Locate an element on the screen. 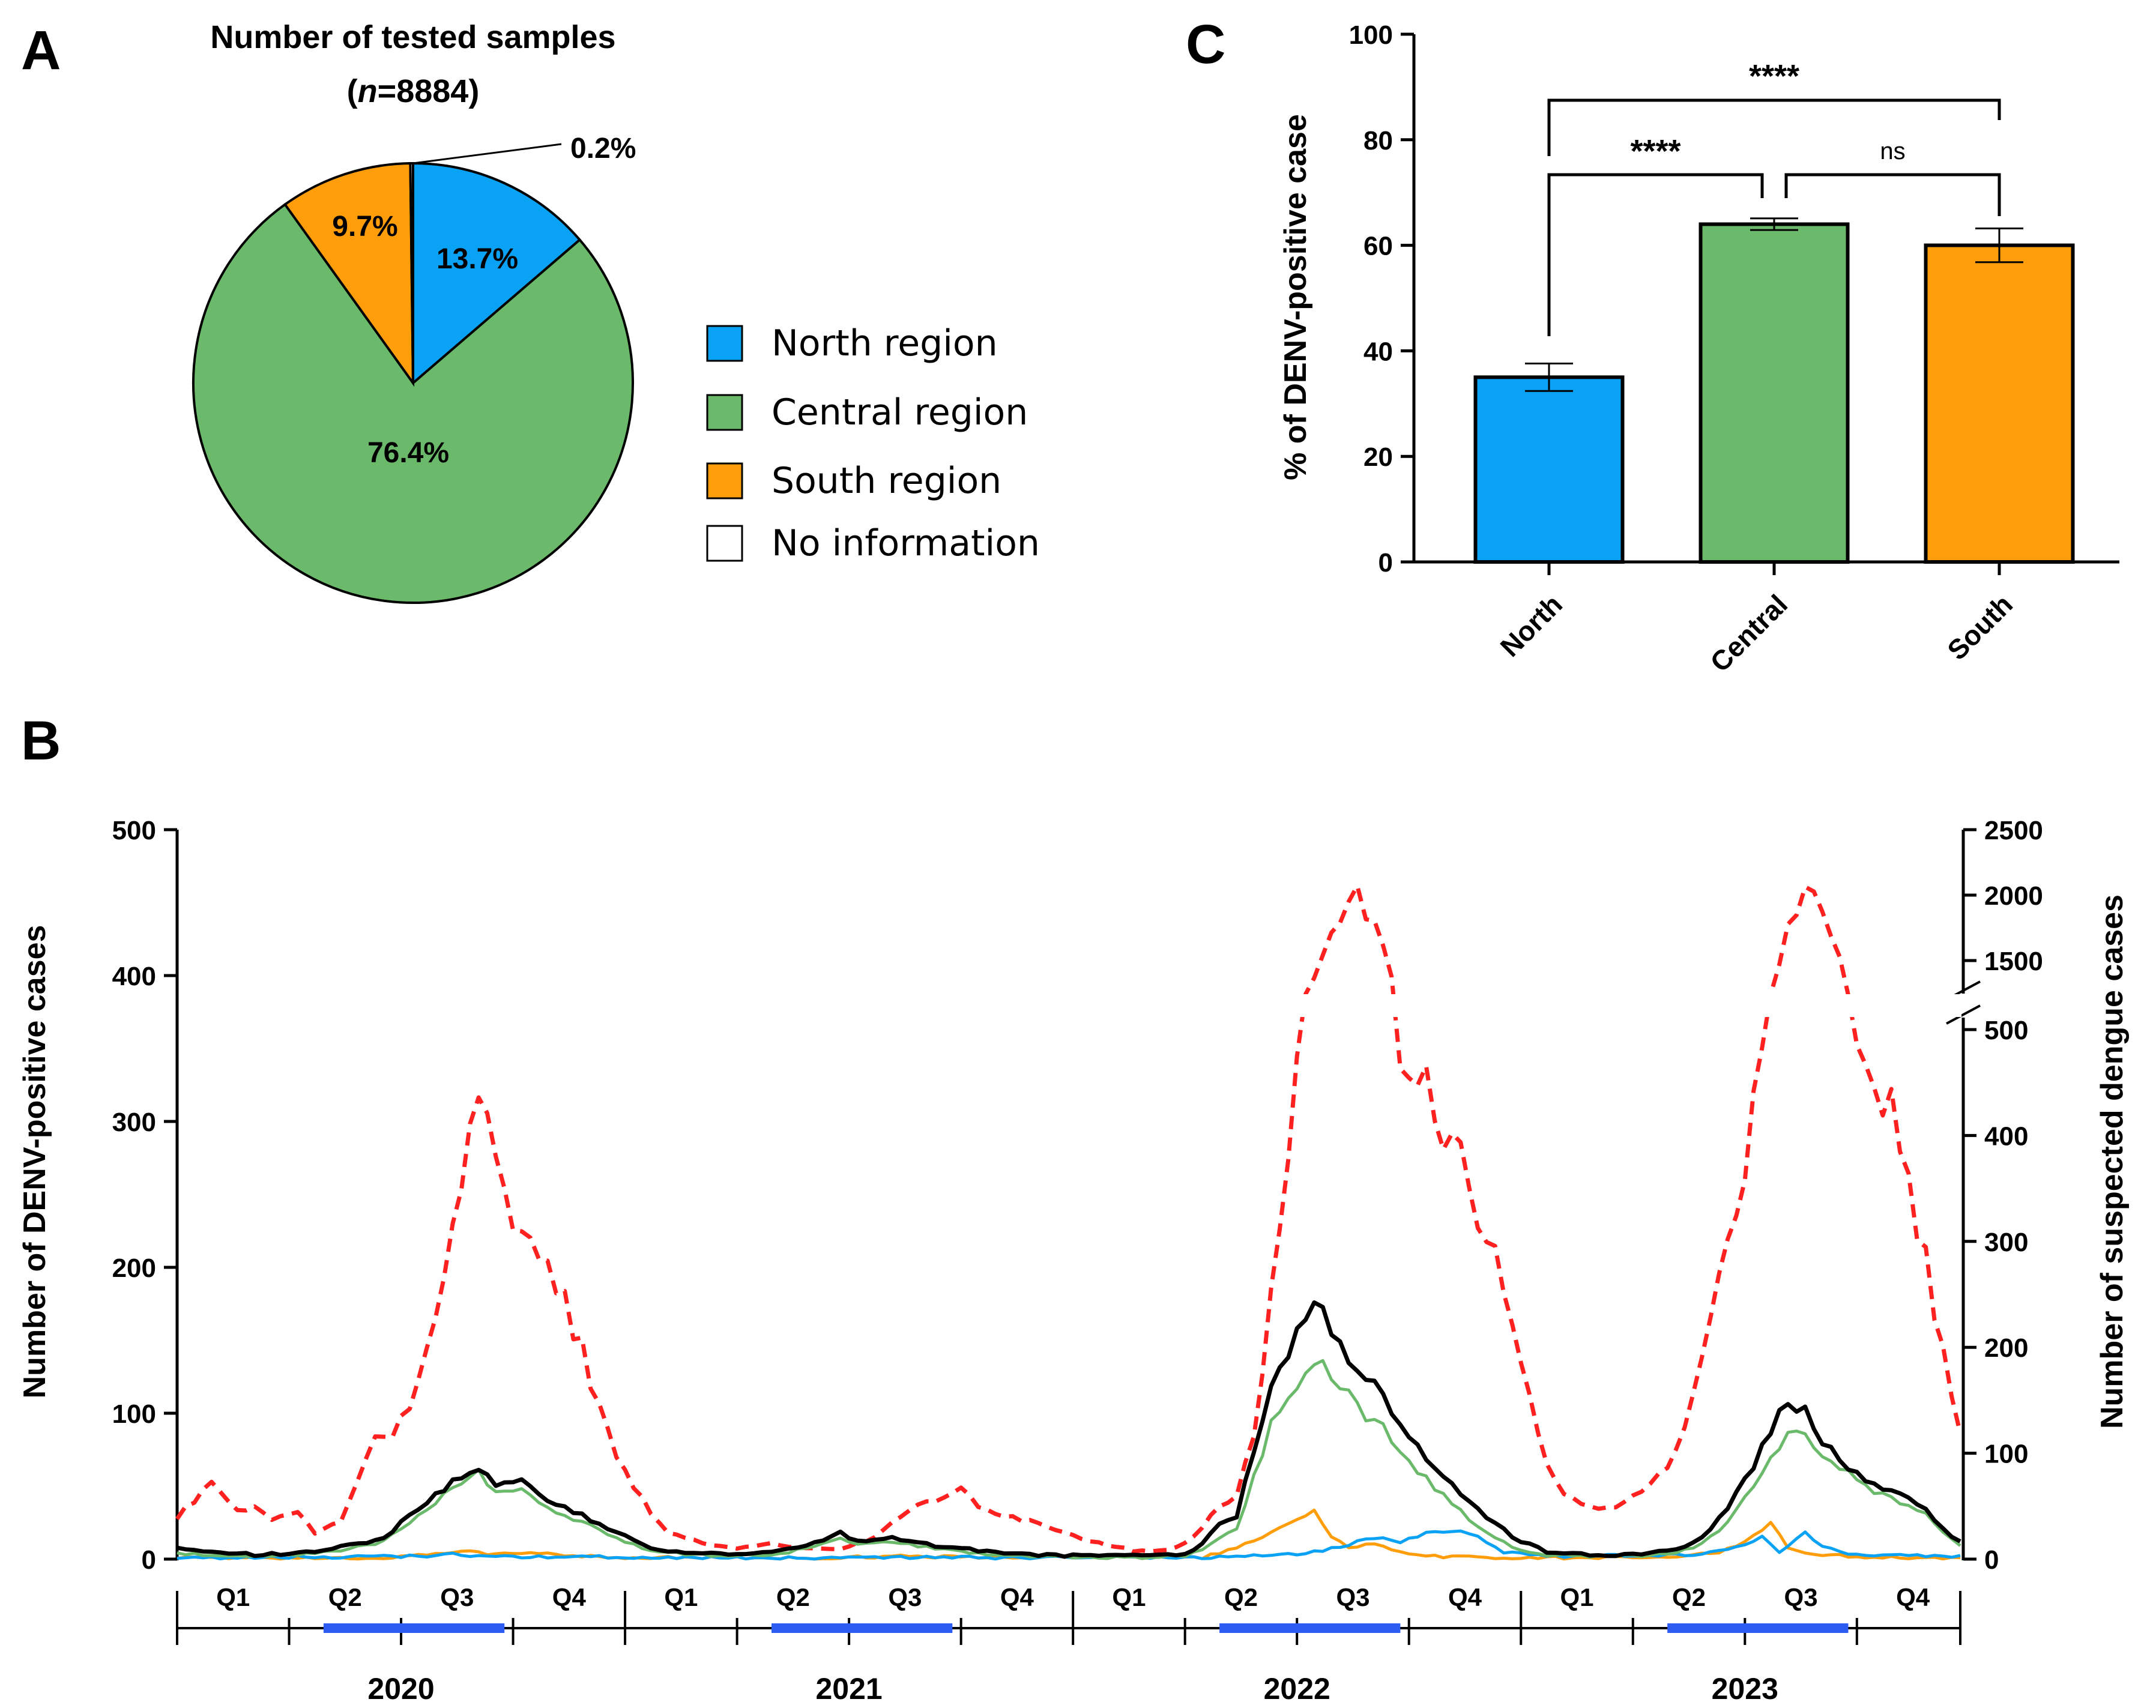 The height and width of the screenshot is (1708, 2156). legend-central: Central region is located at coordinates (900, 412).